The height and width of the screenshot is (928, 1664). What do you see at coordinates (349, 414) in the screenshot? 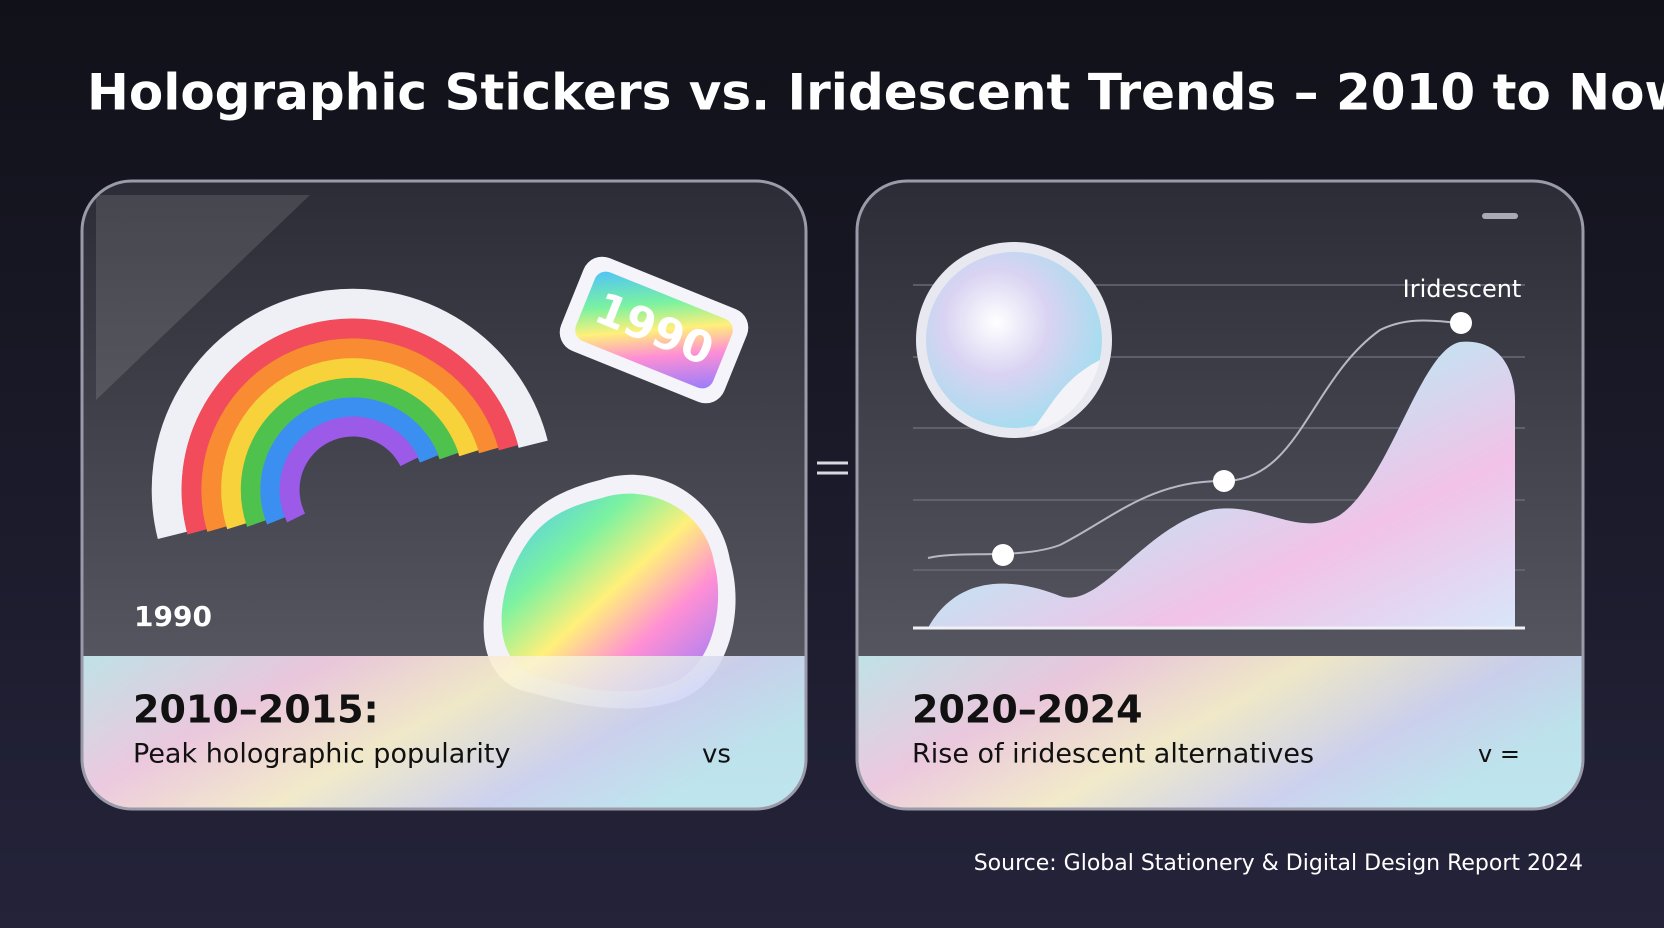
I see `rainbow-sticker` at bounding box center [349, 414].